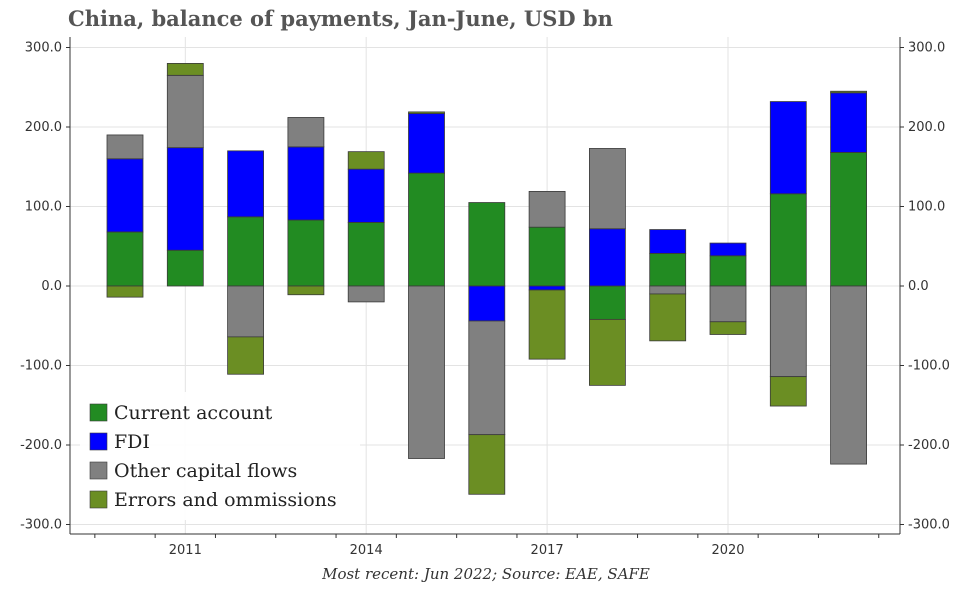 This screenshot has width=972, height=589. I want to click on bar-errors-and-ommissions-2010, so click(125, 291).